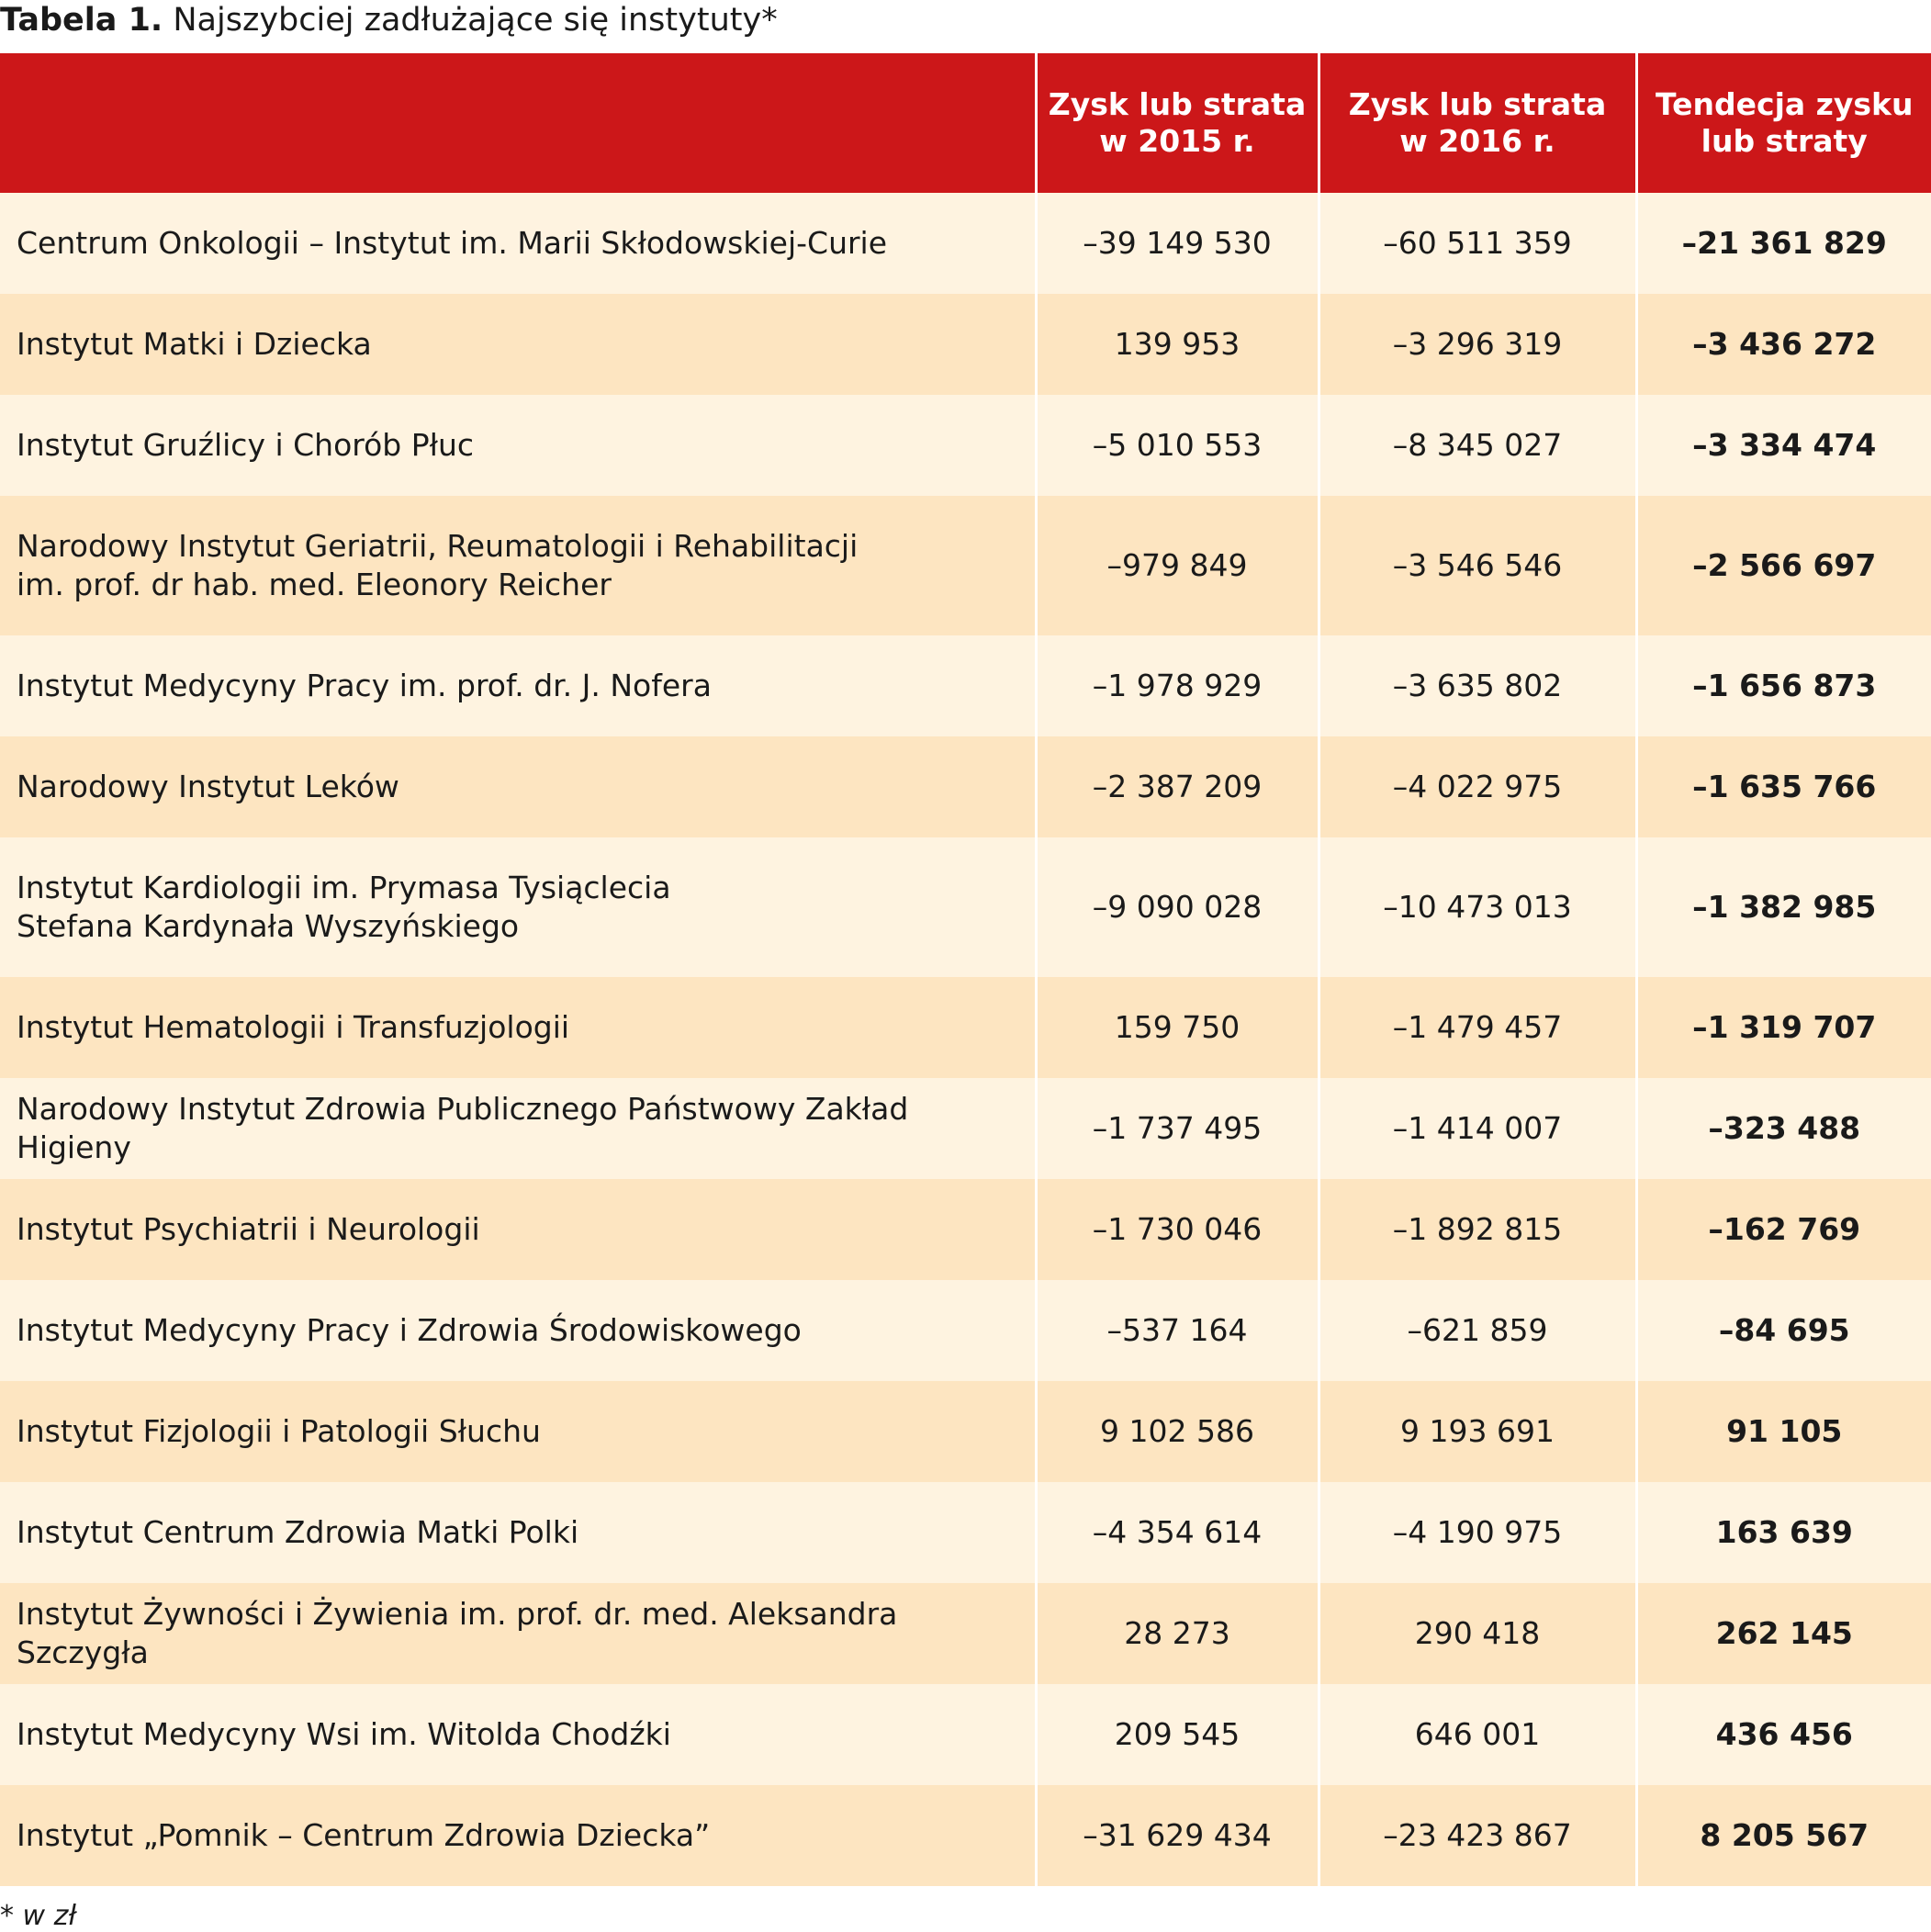 The width and height of the screenshot is (1931, 1932). I want to click on institute-name-line: Instytut Gruźlicy i Chorób Płuc, so click(246, 445).